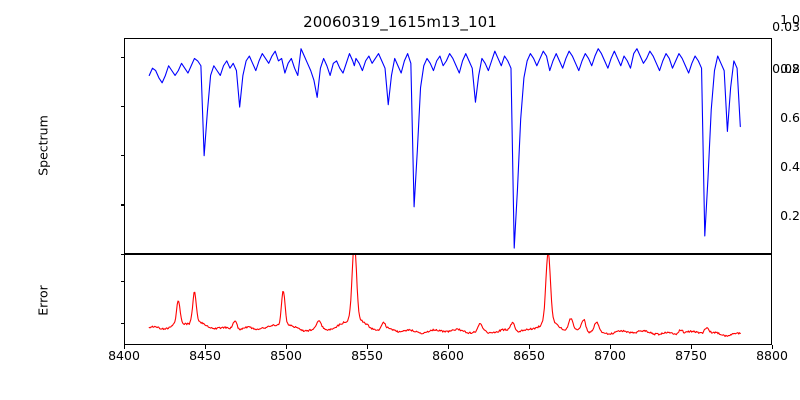 This screenshot has width=800, height=400. Describe the element at coordinates (43, 300) in the screenshot. I see `error-axis-label: Error` at that location.